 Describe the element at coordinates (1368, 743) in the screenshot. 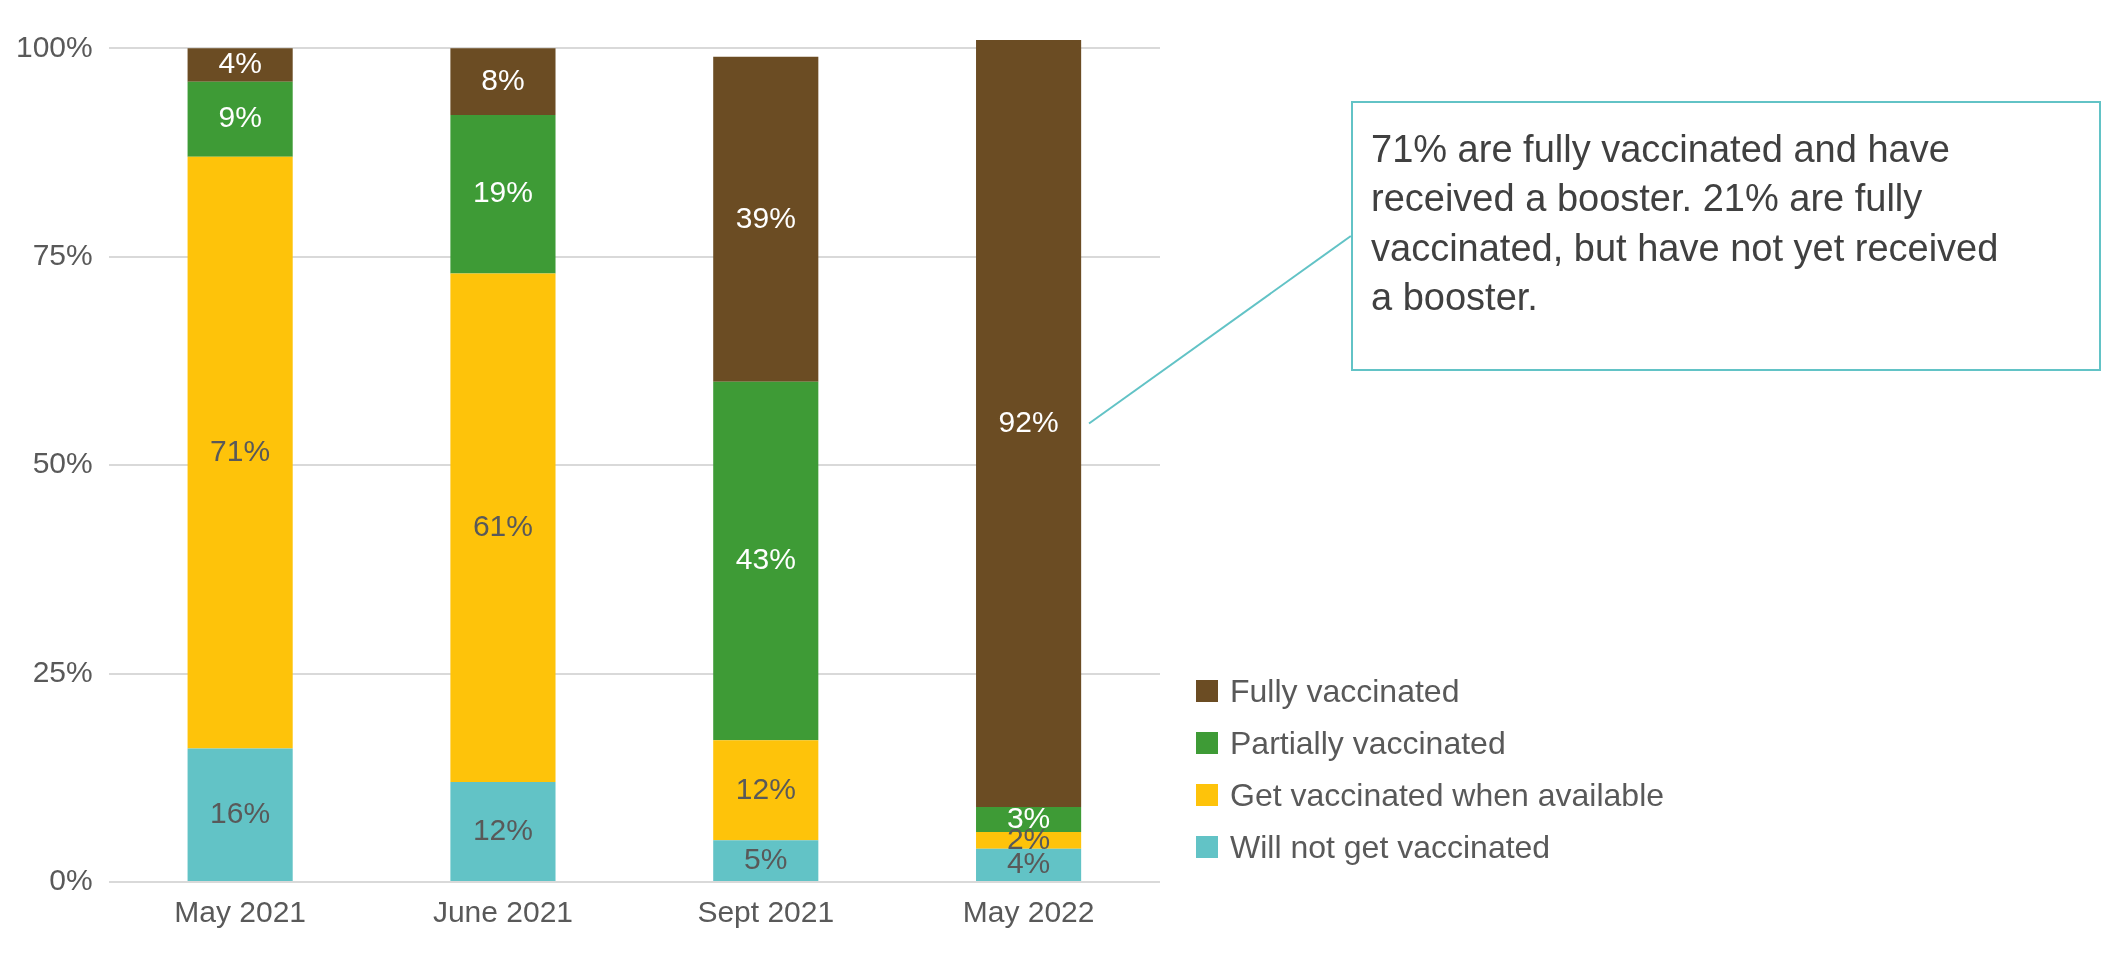

I see `legend-label: Partially vaccinated` at that location.